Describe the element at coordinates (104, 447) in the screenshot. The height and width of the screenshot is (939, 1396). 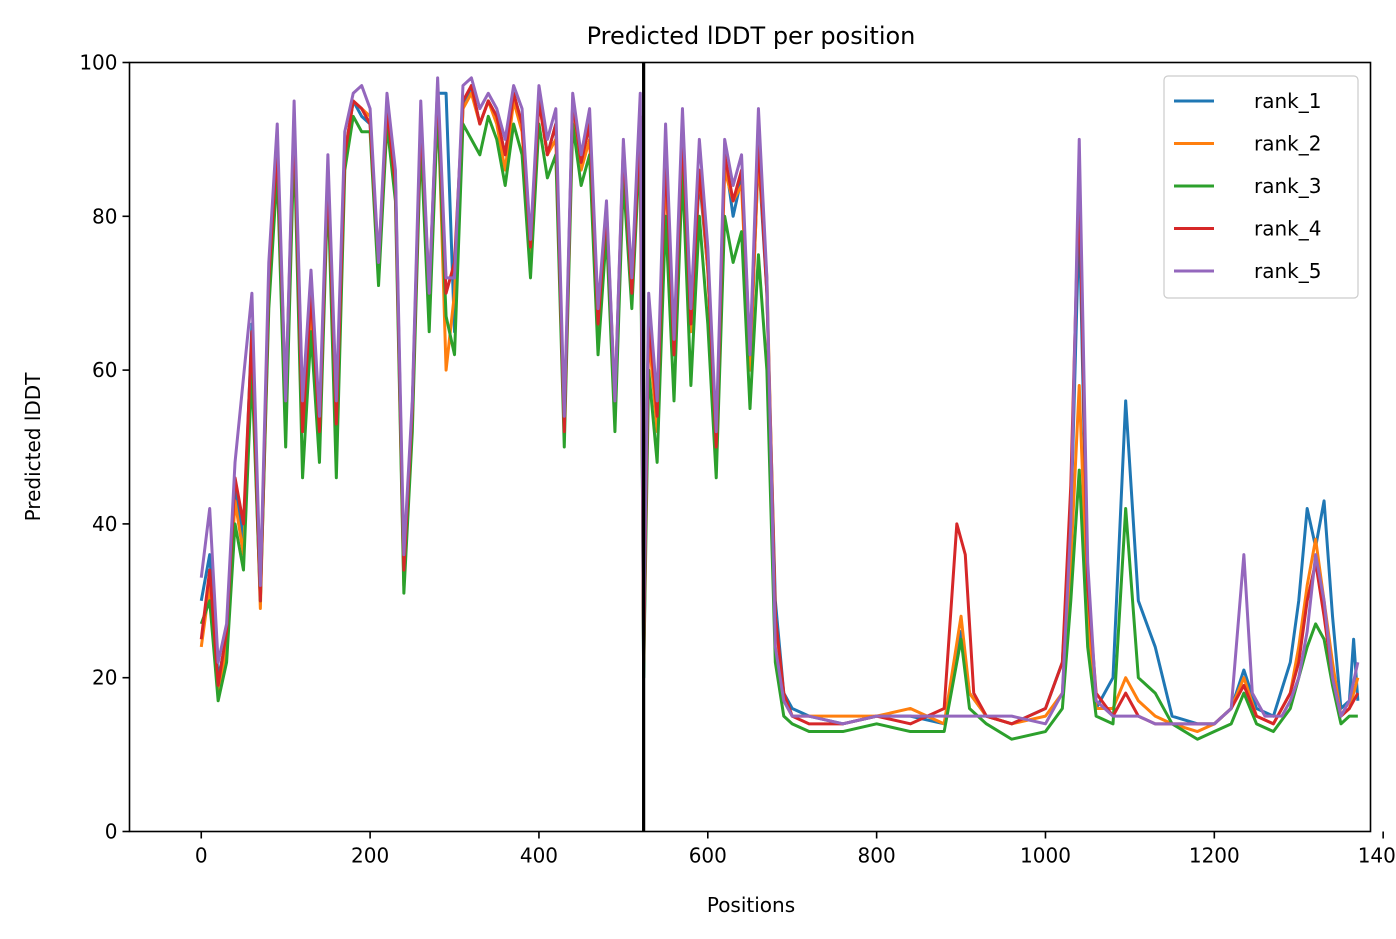
I see `y-axis-ticks: 0 20 40 60 80 100` at that location.